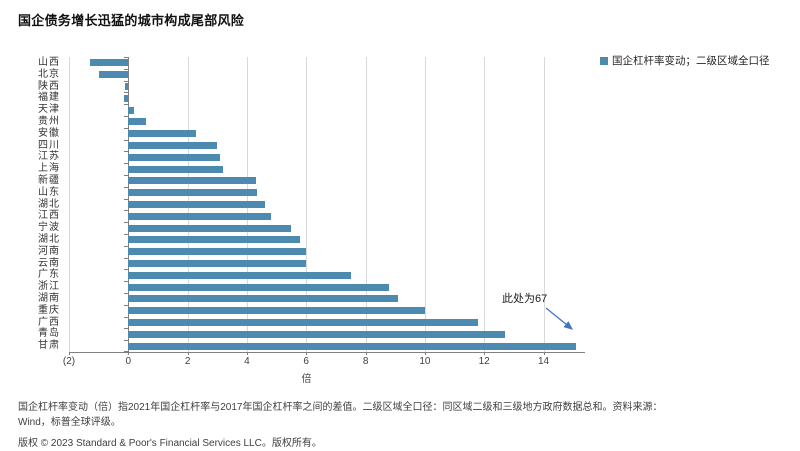 The image size is (800, 451). What do you see at coordinates (543, 361) in the screenshot?
I see `x-tick-label: 14` at bounding box center [543, 361].